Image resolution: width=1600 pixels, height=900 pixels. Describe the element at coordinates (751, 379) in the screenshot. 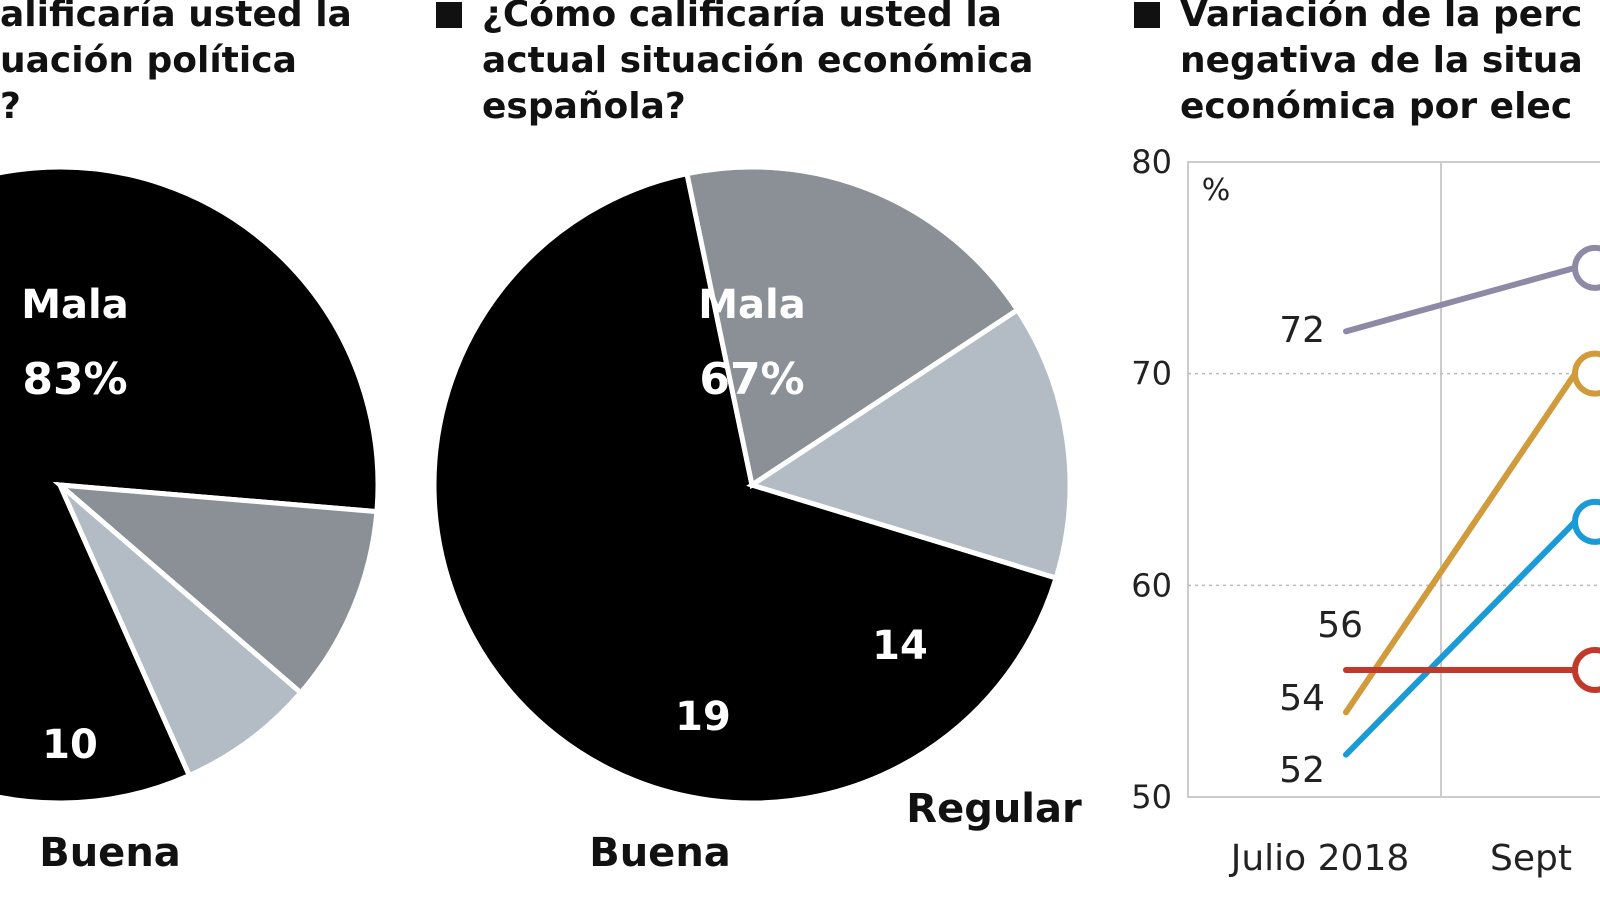

I see `middle-mala-value: 67%` at that location.